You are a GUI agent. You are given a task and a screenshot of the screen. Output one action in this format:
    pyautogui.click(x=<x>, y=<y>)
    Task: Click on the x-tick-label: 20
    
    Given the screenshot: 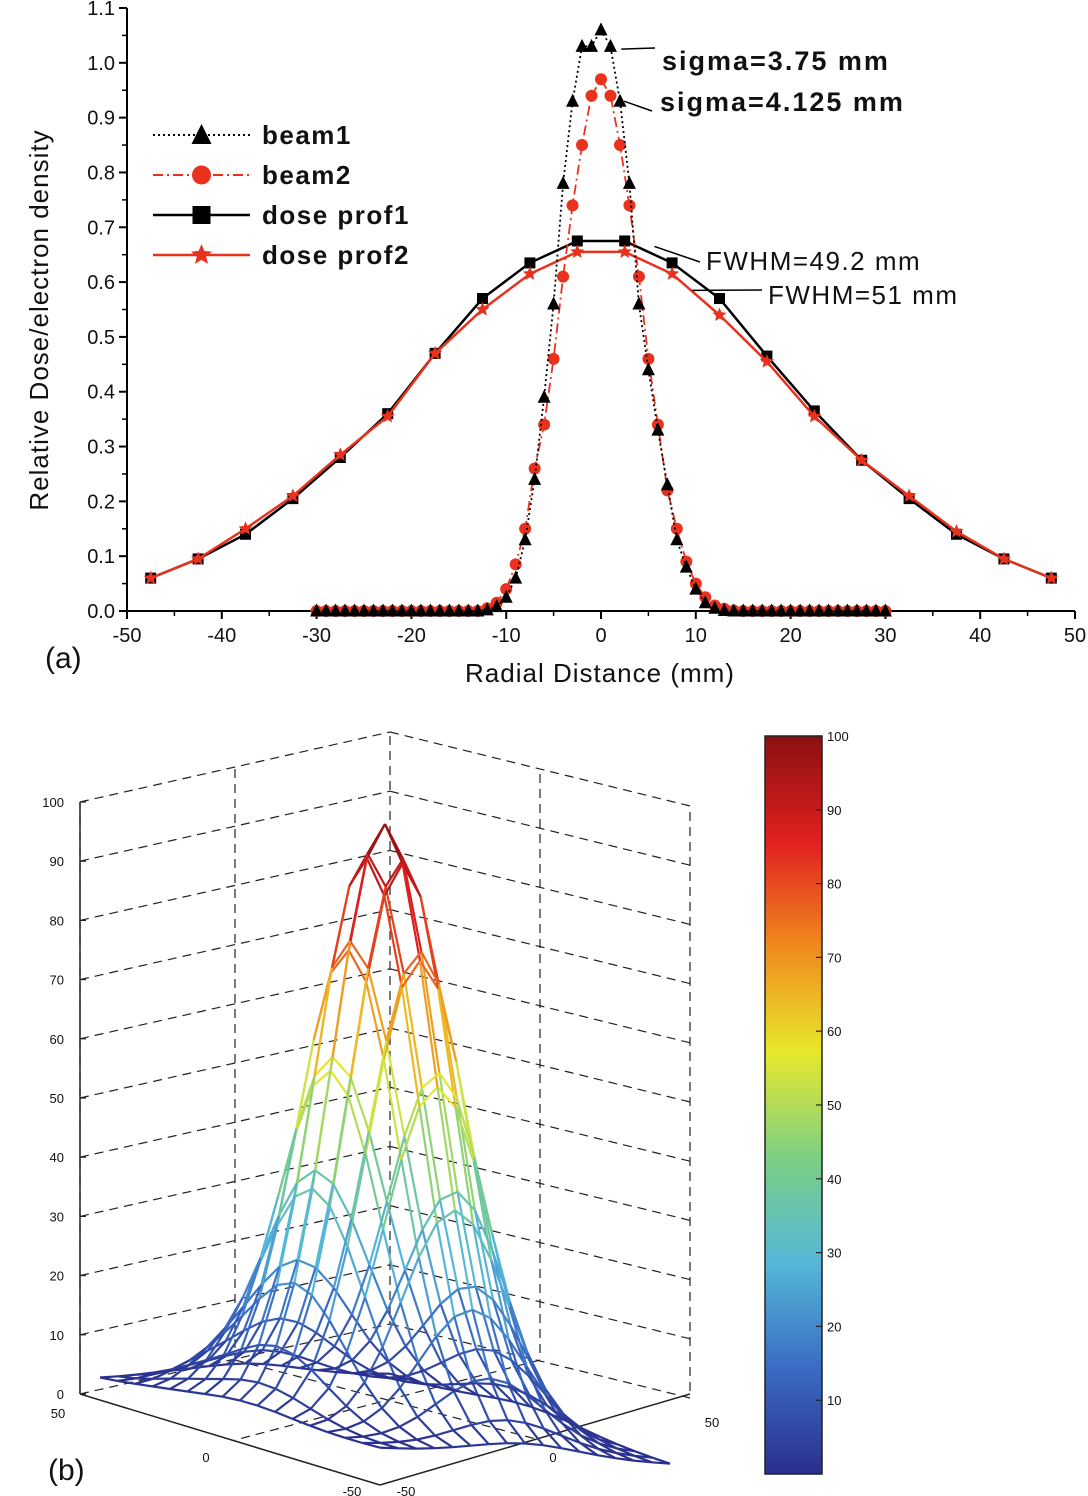 What is the action you would take?
    pyautogui.click(x=790, y=636)
    